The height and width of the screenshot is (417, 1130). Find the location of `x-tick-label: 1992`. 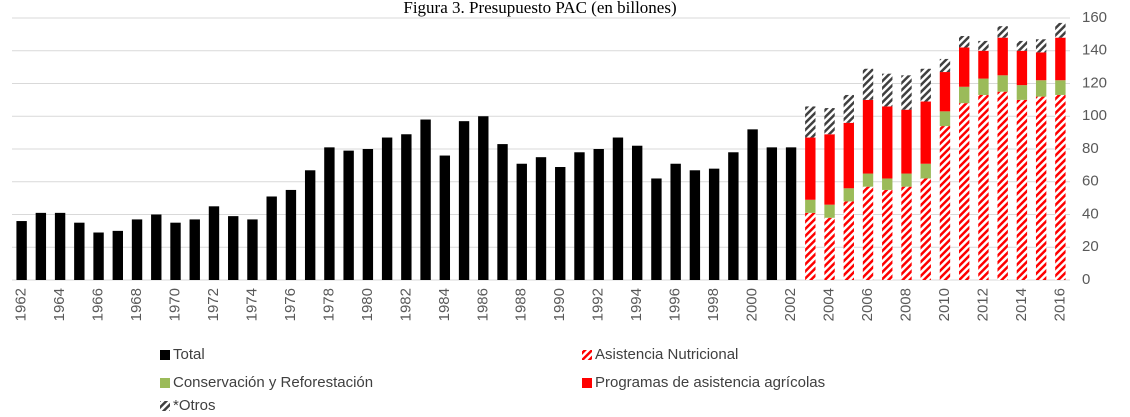

x-tick-label: 1992 is located at coordinates (598, 304).